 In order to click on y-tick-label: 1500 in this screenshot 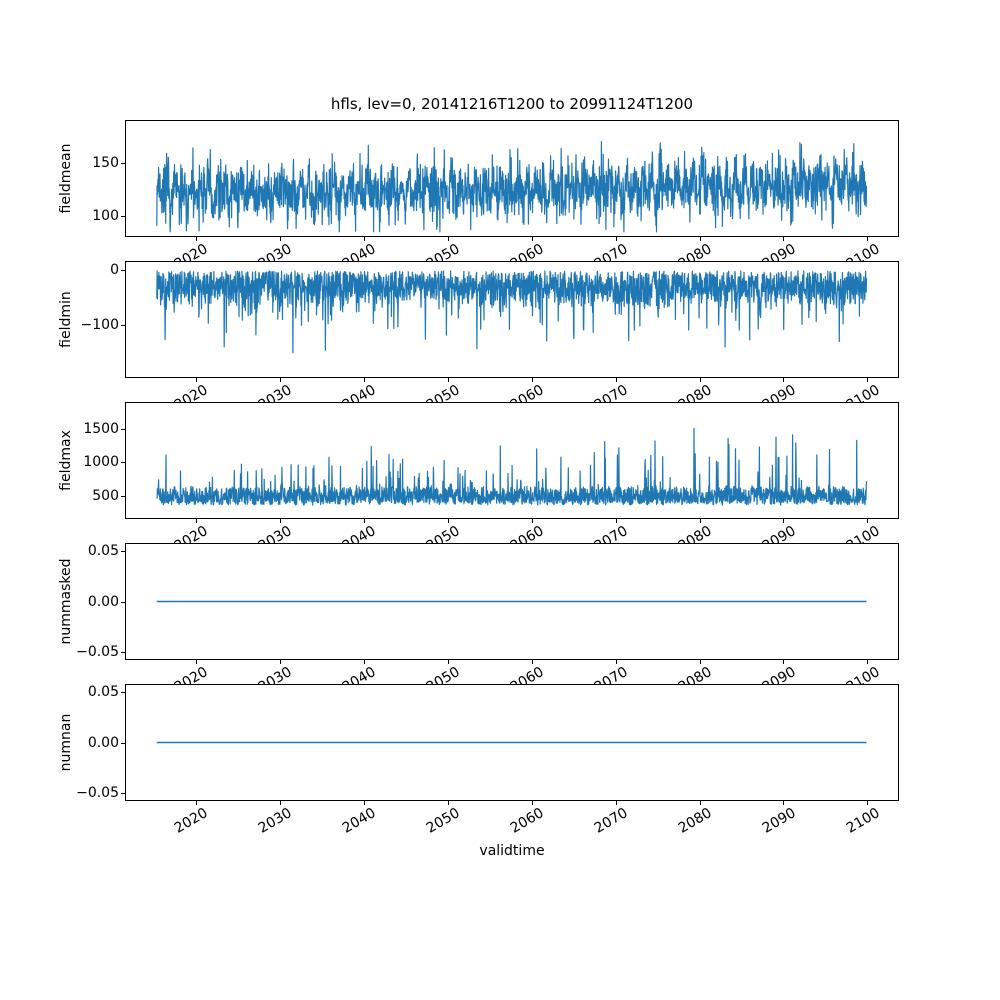, I will do `click(101, 428)`.